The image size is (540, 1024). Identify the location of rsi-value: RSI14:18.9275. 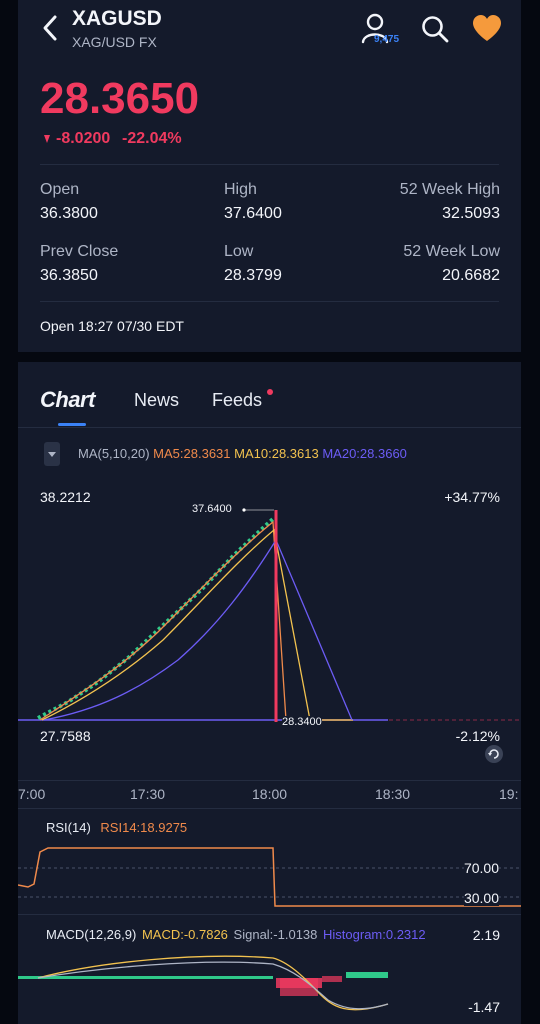
(144, 827).